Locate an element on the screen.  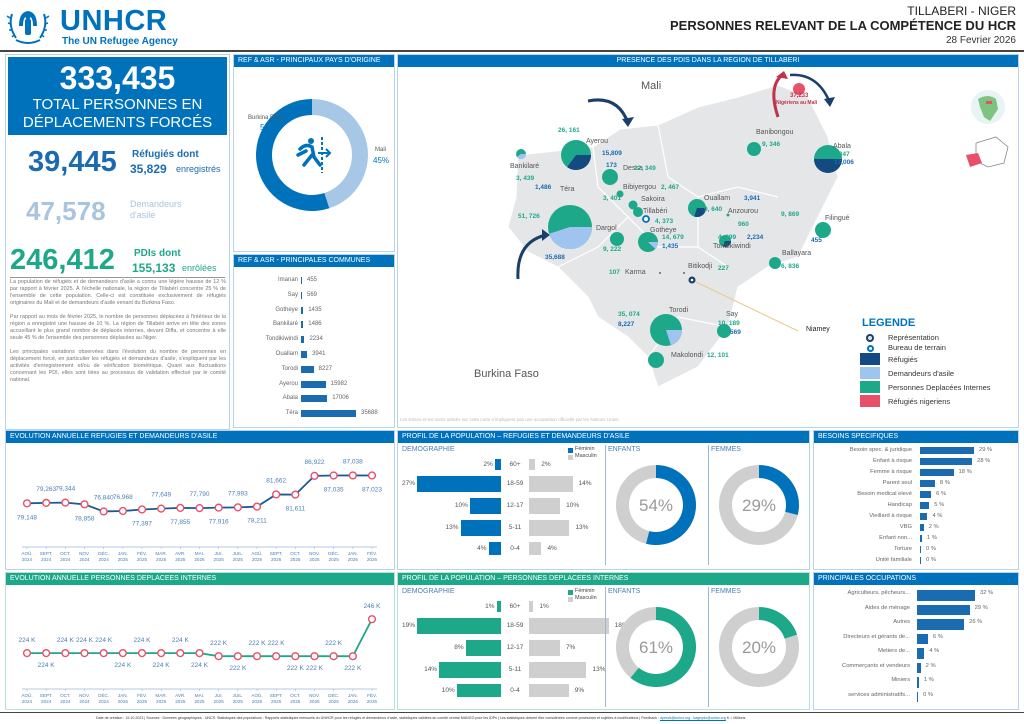
commune-value: 1435 is located at coordinates (315, 309).